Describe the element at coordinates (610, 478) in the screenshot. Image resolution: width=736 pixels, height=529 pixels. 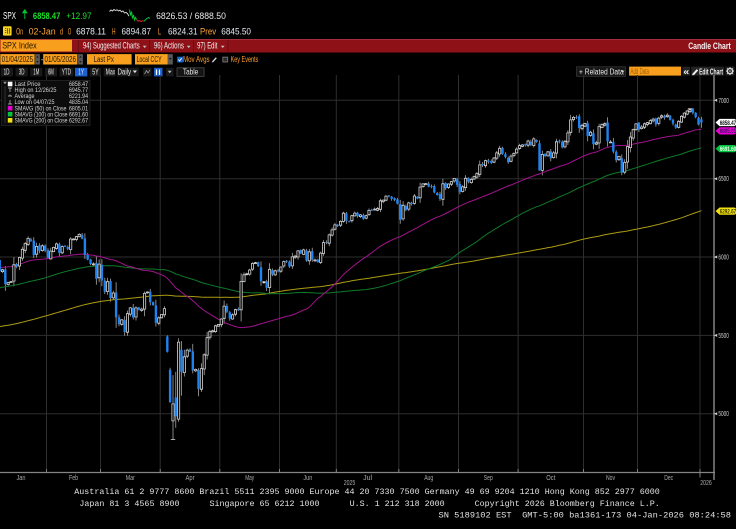
I see `svg-text: Nov` at that location.